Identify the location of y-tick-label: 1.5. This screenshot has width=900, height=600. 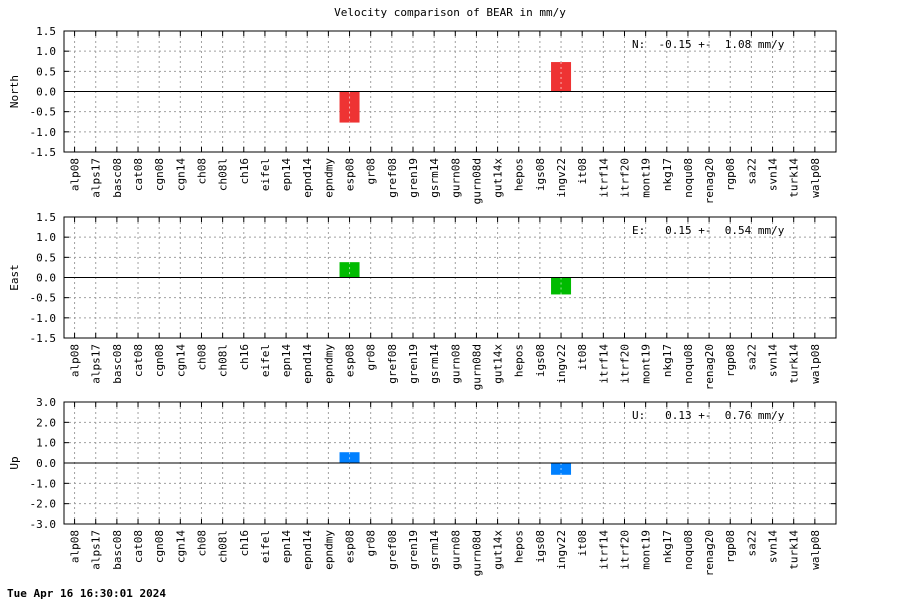
(46, 31).